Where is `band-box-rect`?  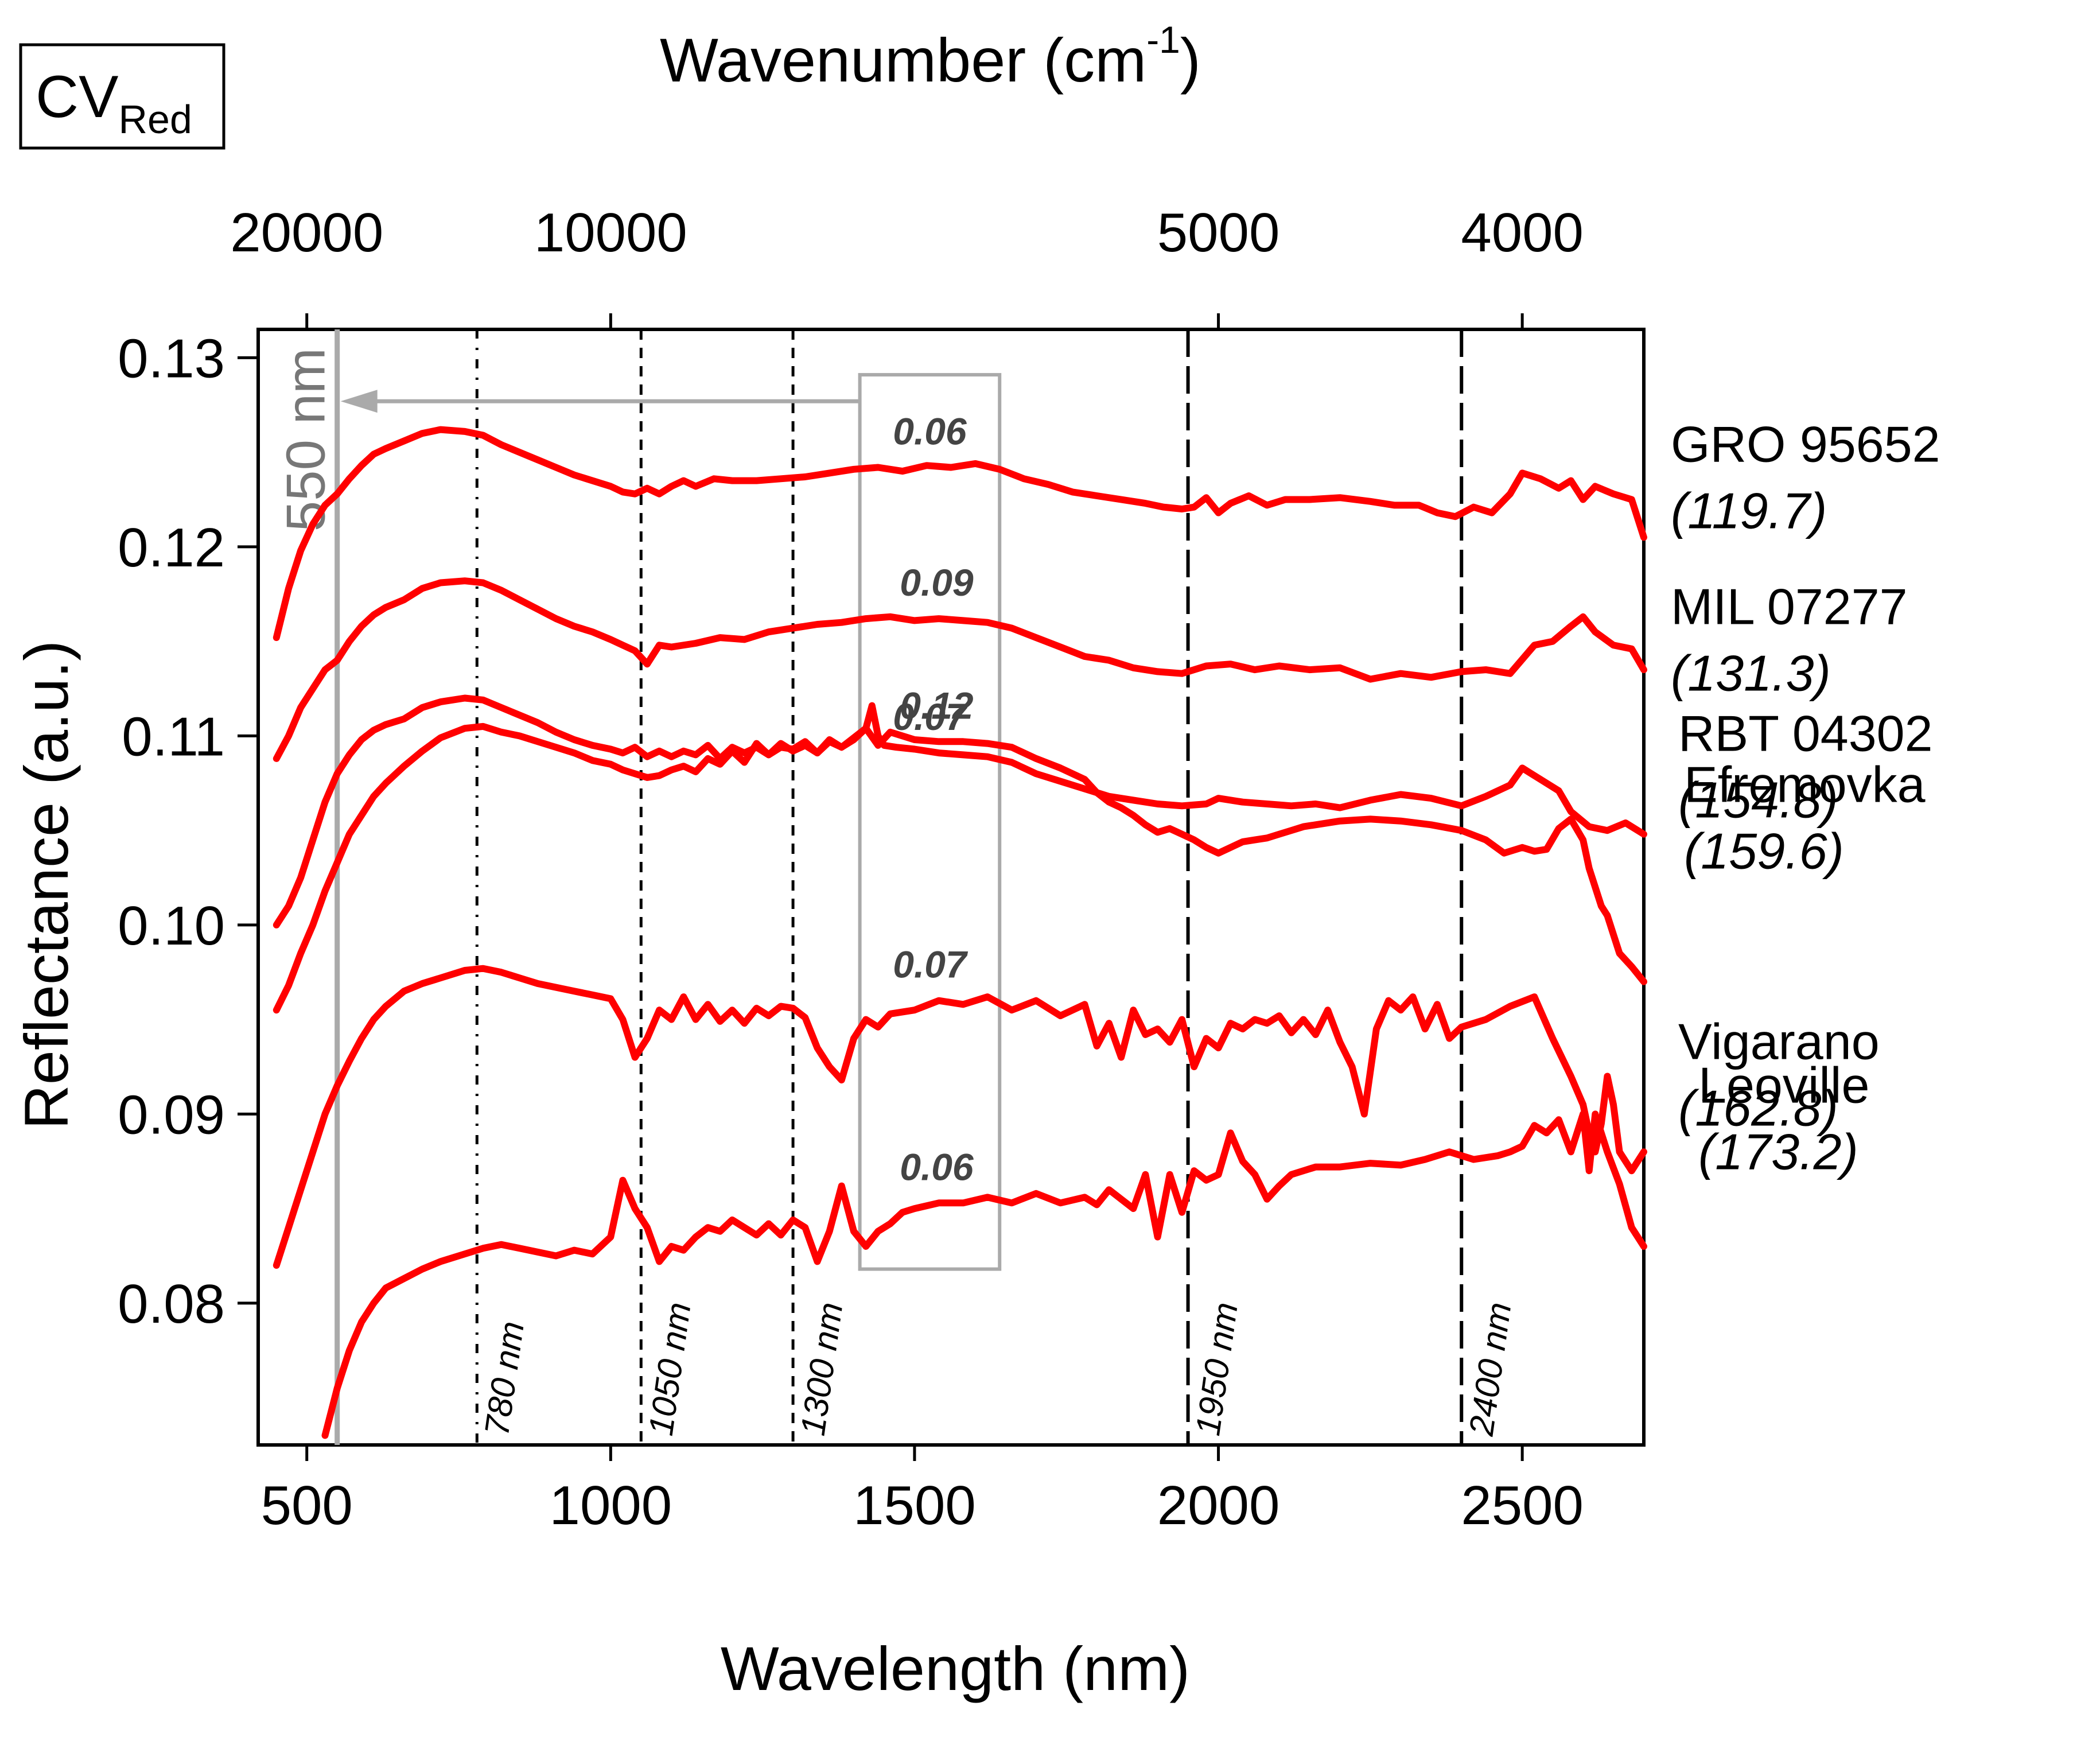 band-box-rect is located at coordinates (930, 822).